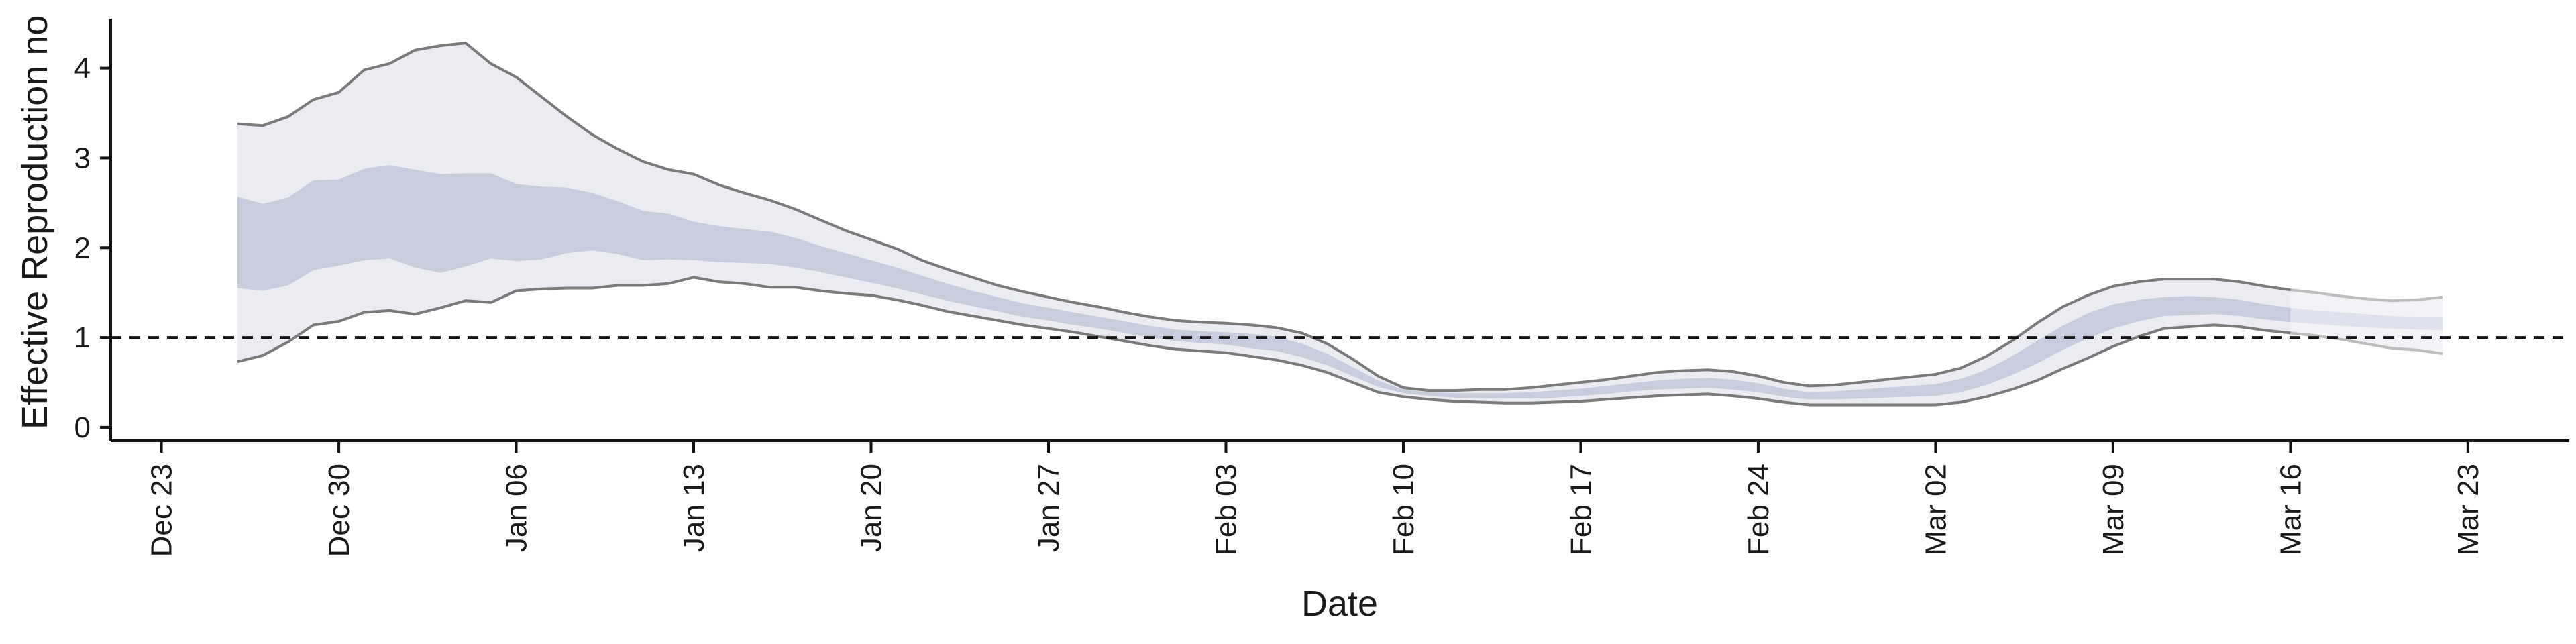 The height and width of the screenshot is (644, 2576). I want to click on x-tick-label: Jan 13, so click(694, 508).